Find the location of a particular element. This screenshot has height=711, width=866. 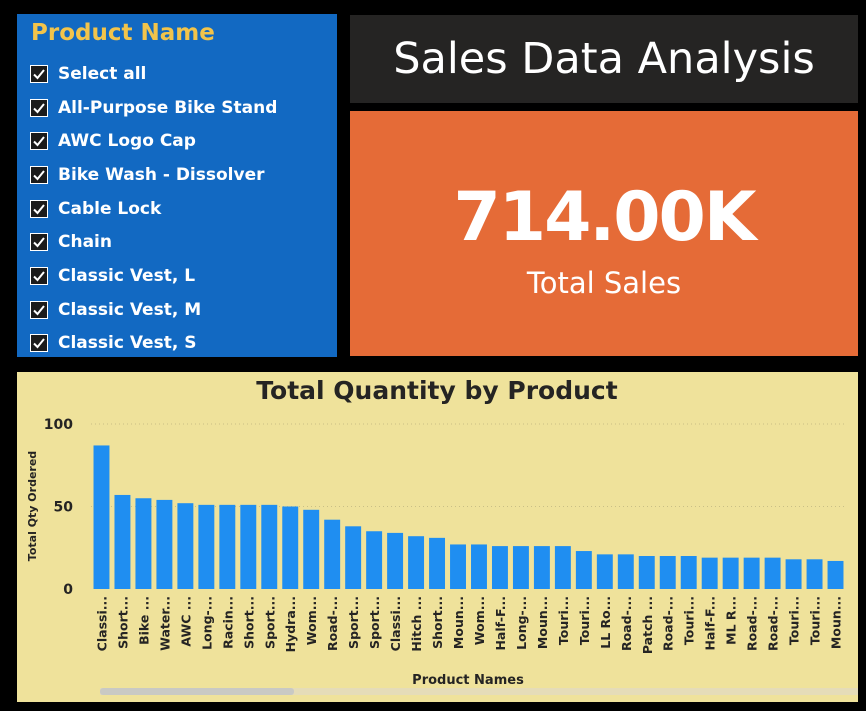

slicer-item-label: Cable Lock is located at coordinates (110, 208).